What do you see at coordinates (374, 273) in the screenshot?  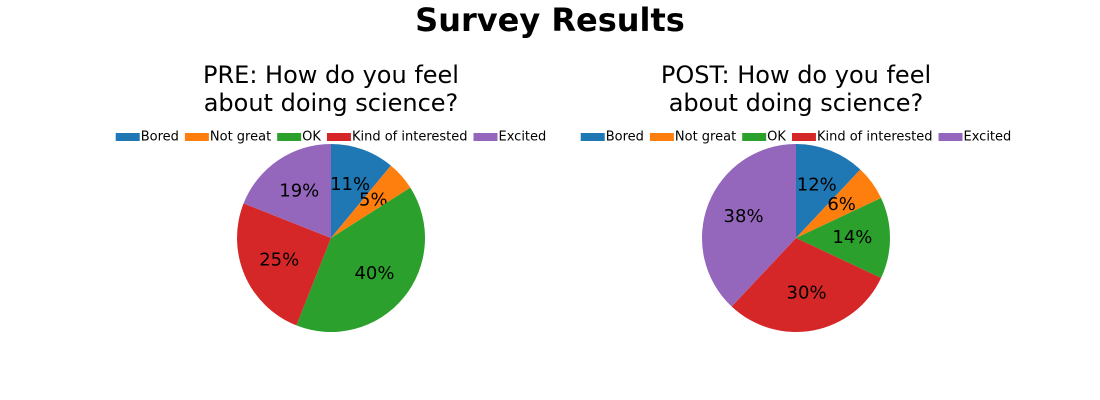 I see `slice-label: 40%` at bounding box center [374, 273].